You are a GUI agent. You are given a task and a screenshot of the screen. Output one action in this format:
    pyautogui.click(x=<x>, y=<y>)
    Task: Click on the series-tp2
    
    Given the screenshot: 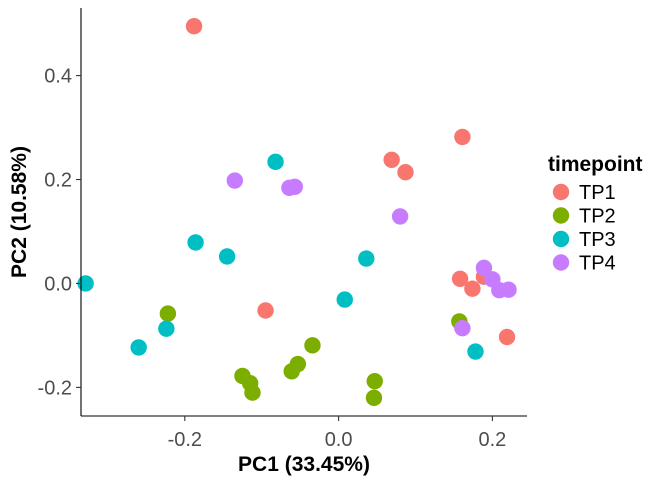 What is the action you would take?
    pyautogui.click(x=313, y=356)
    